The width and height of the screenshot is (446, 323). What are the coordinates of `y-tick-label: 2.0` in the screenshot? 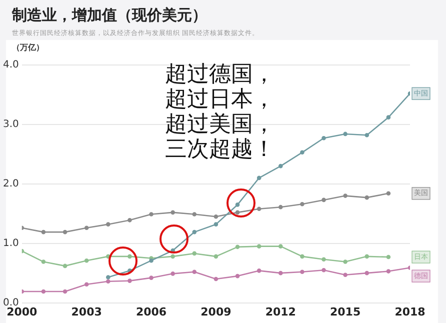 It's located at (10, 184).